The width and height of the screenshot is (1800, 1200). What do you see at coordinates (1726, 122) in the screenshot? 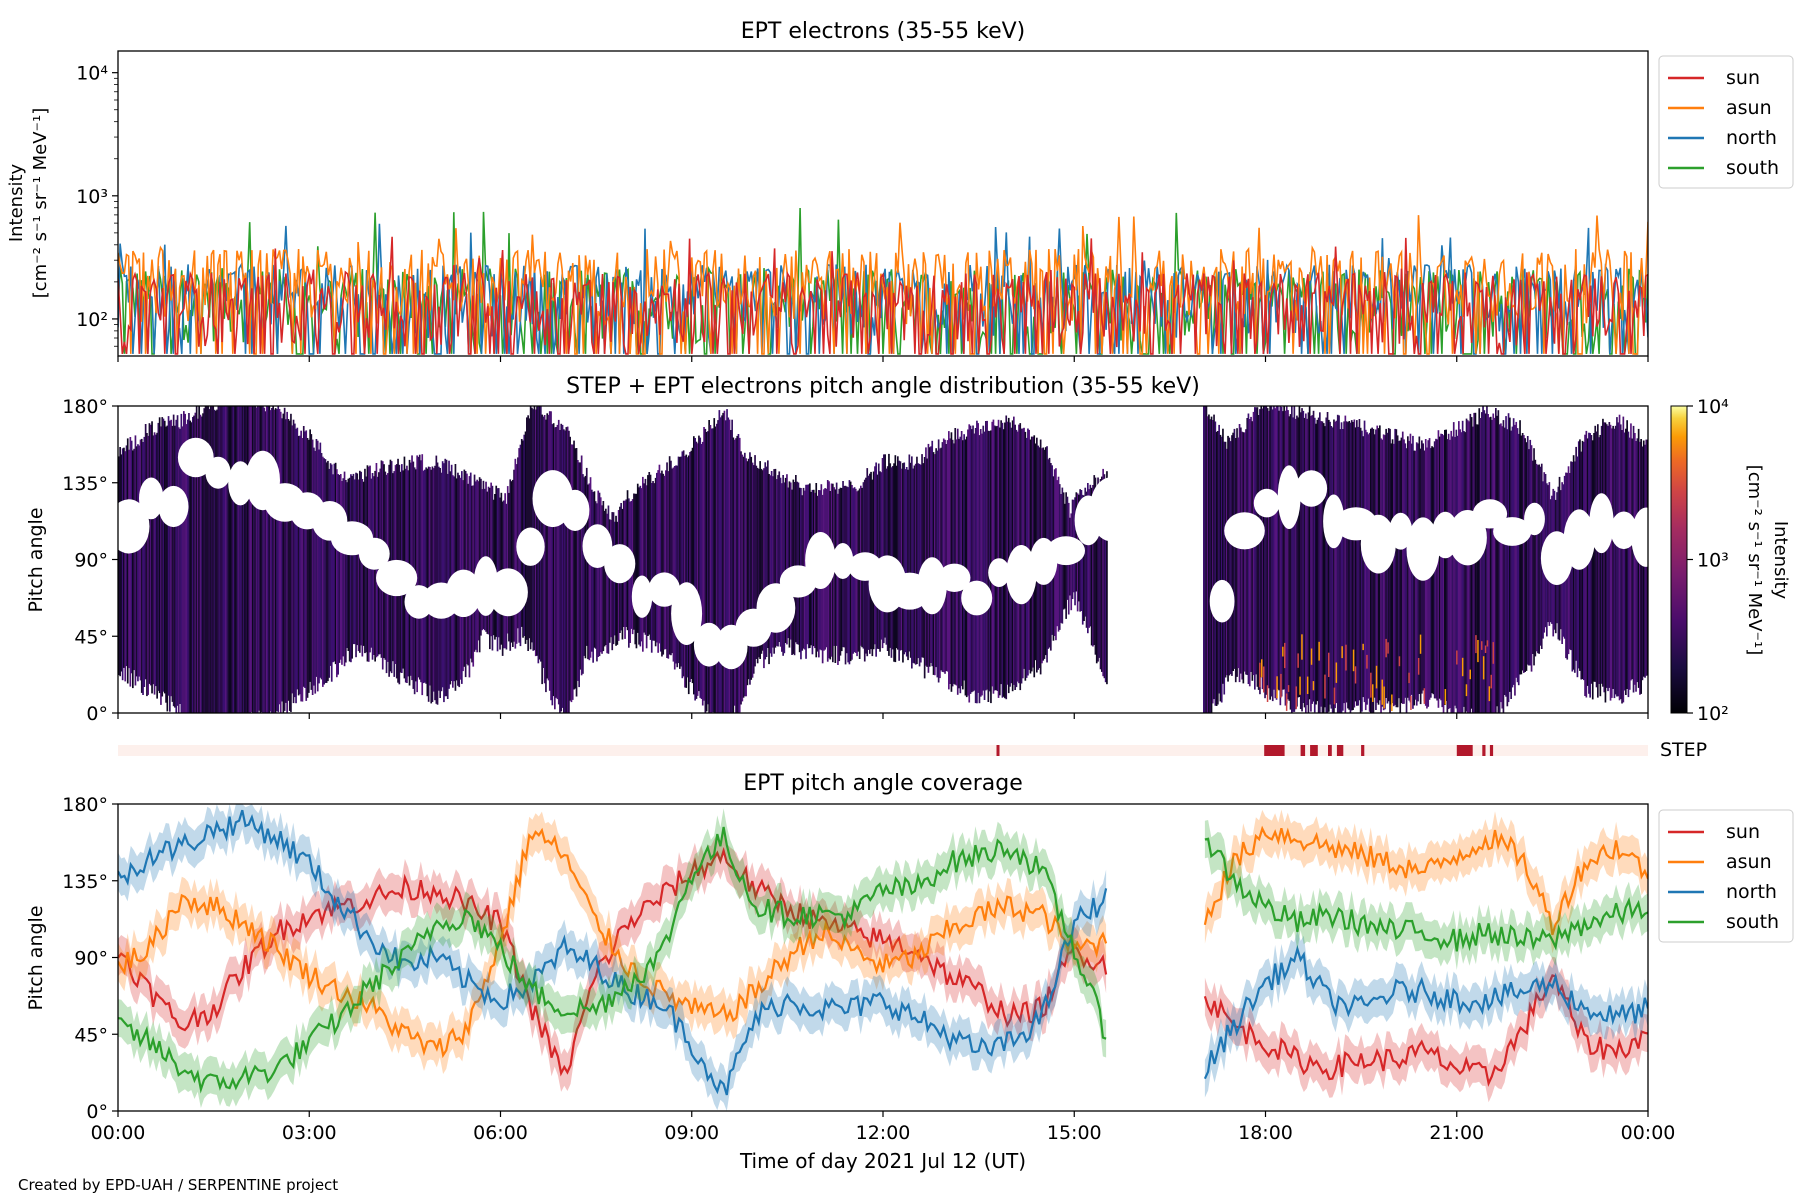
I see `intensity-legend-box` at bounding box center [1726, 122].